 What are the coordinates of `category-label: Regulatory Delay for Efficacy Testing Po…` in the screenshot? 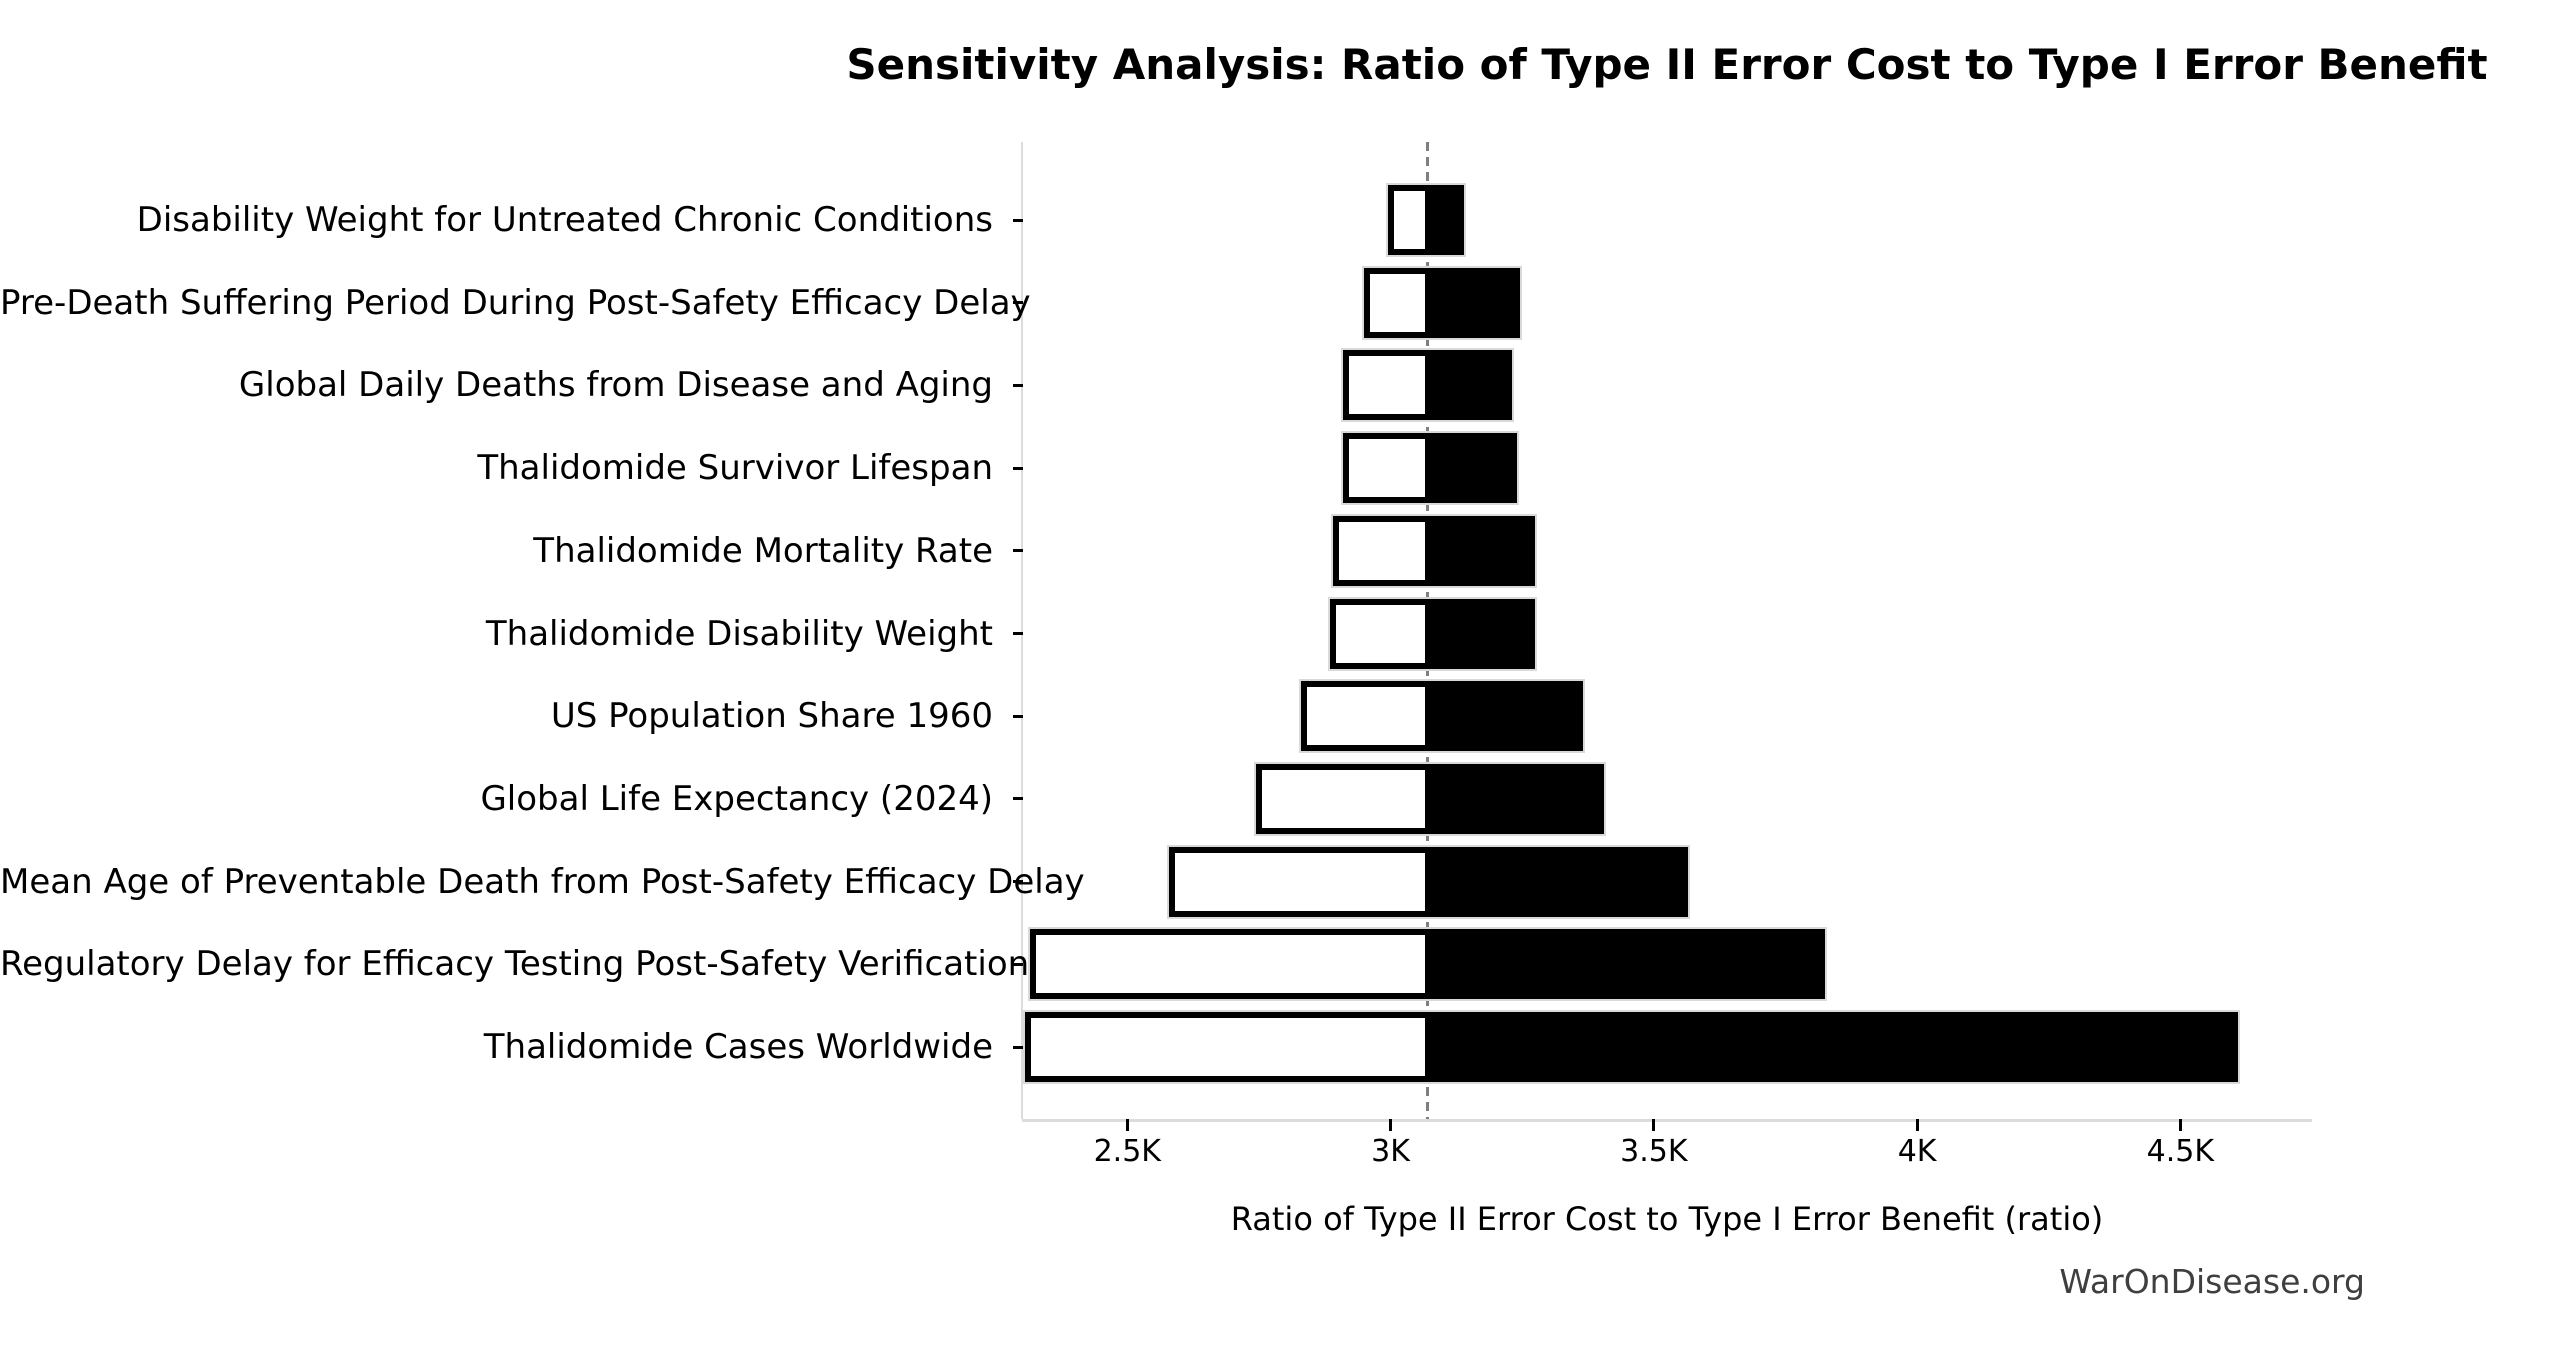 It's located at (515, 964).